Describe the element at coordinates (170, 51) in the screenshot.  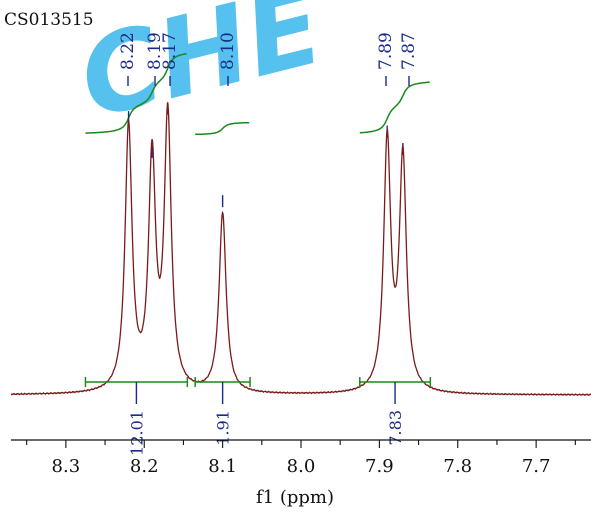
I see `peak-label: 8.17` at that location.